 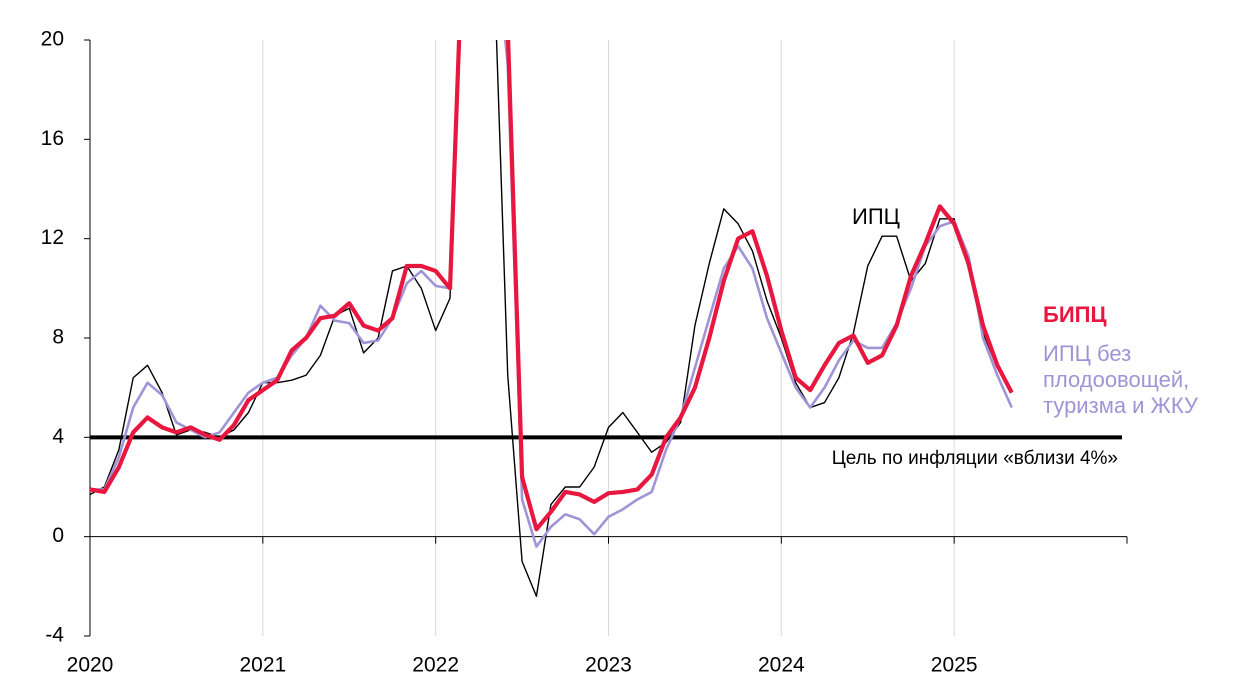 I want to click on x-tick-label: 2021, so click(x=262, y=665).